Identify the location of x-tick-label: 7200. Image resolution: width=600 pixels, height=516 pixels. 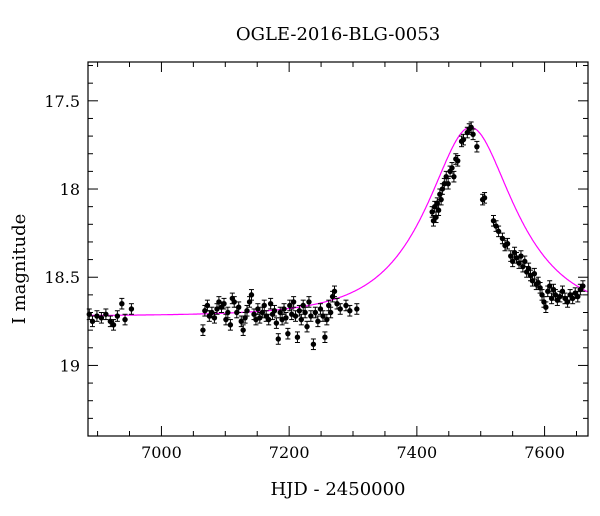
(289, 452).